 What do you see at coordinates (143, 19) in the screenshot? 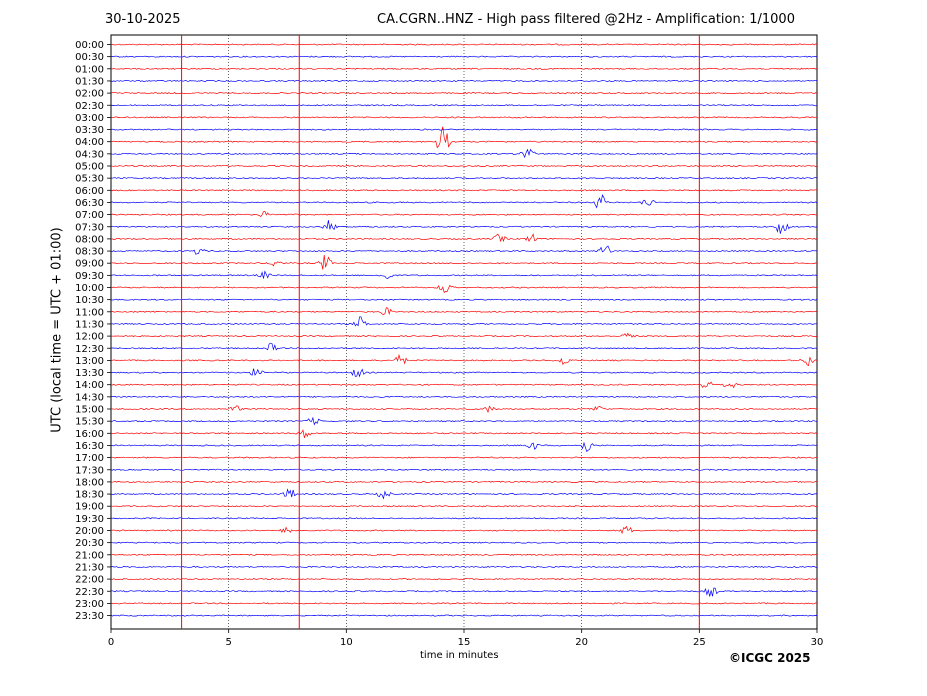
I see `date-label: 30-10-2025` at bounding box center [143, 19].